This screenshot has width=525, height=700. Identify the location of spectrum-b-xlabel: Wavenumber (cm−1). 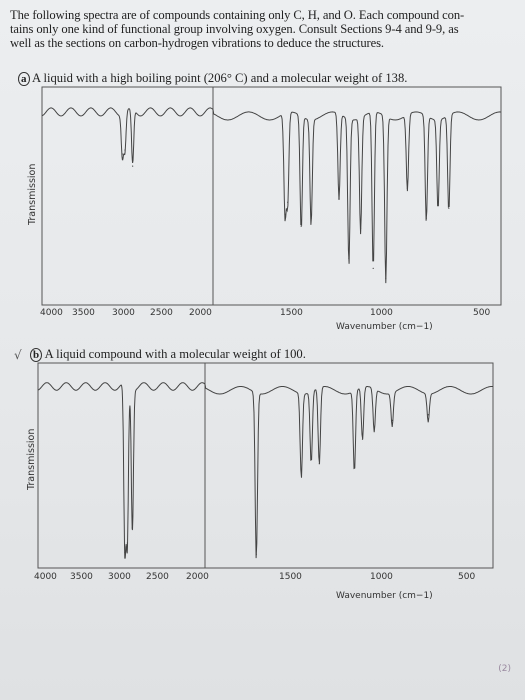
(384, 596).